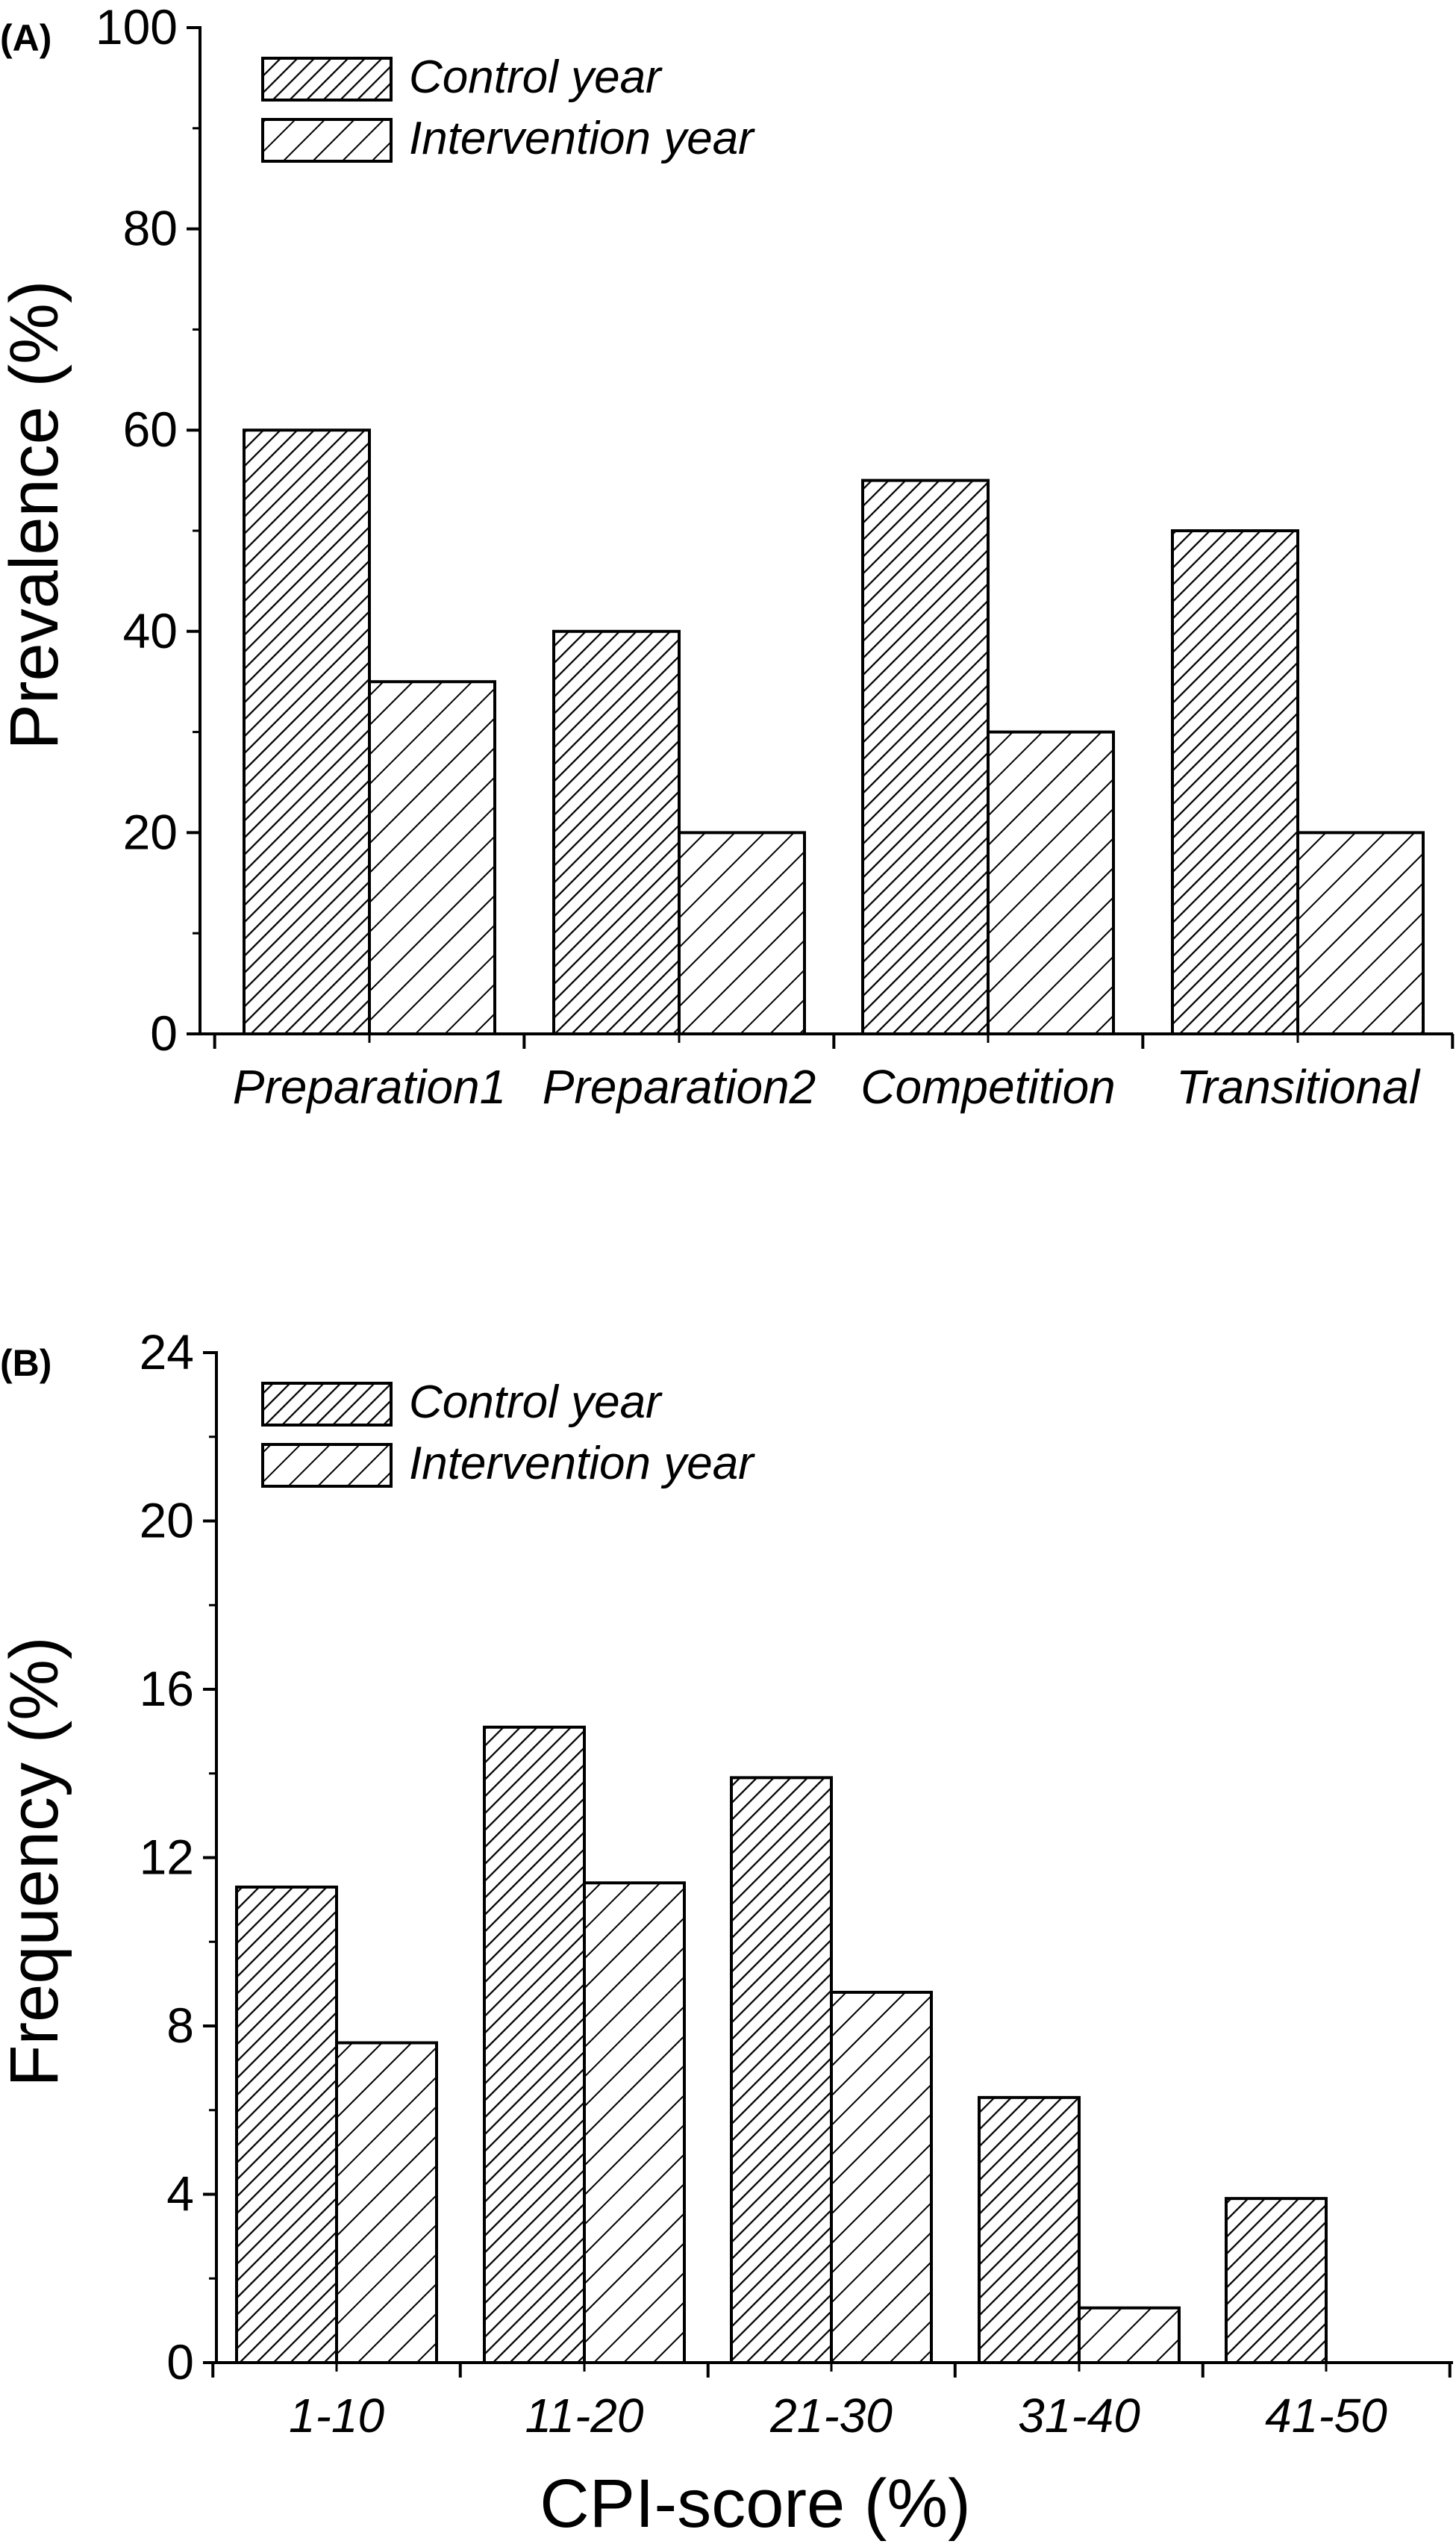 This screenshot has width=1456, height=2547. What do you see at coordinates (582, 1463) in the screenshot?
I see `panel-b-legend-label-intervention: Intervention year` at bounding box center [582, 1463].